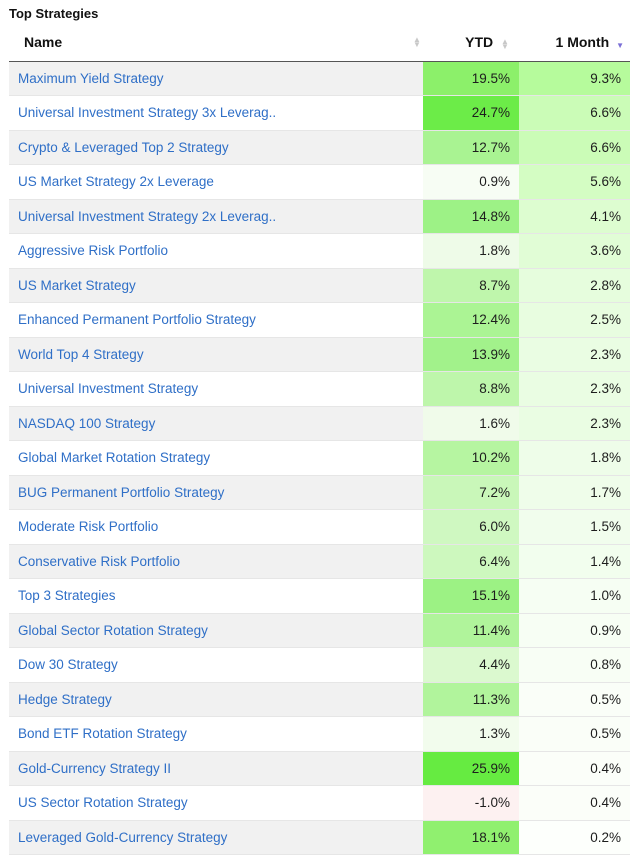 This screenshot has height=860, width=630. I want to click on table-row: Dow 30 Strategy 4.4% 0.8%, so click(319, 665).